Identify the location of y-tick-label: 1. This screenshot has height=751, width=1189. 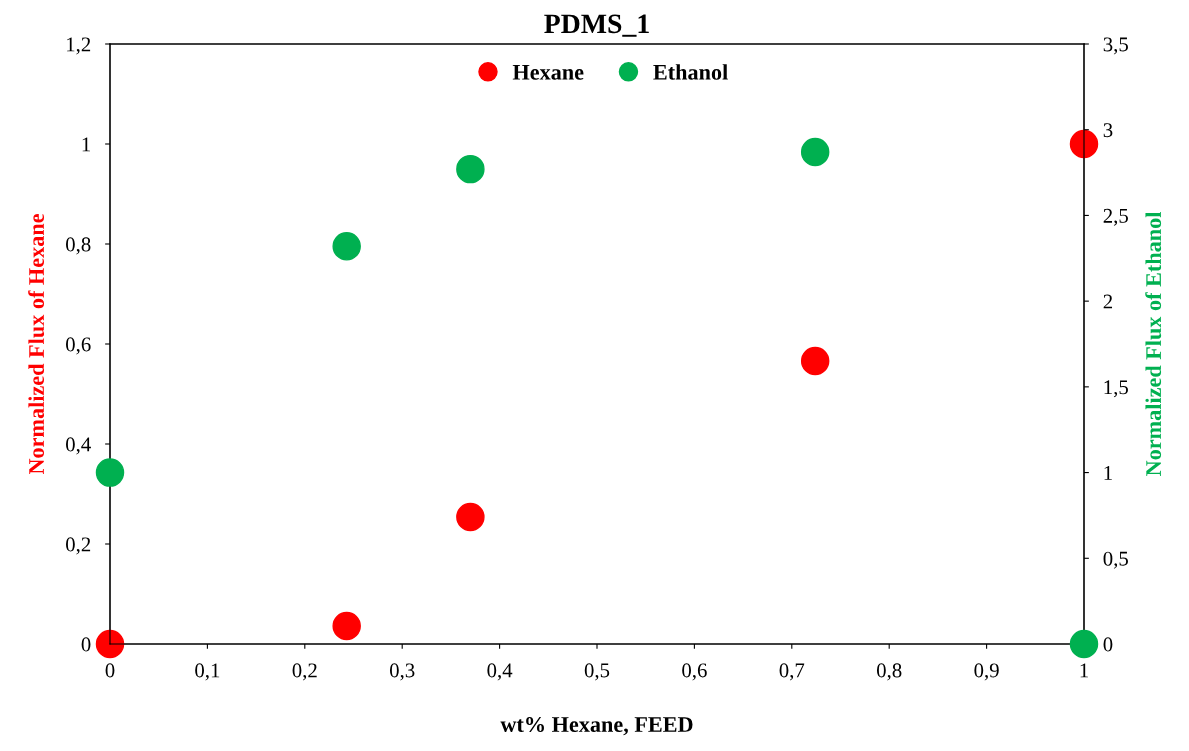
(86, 144).